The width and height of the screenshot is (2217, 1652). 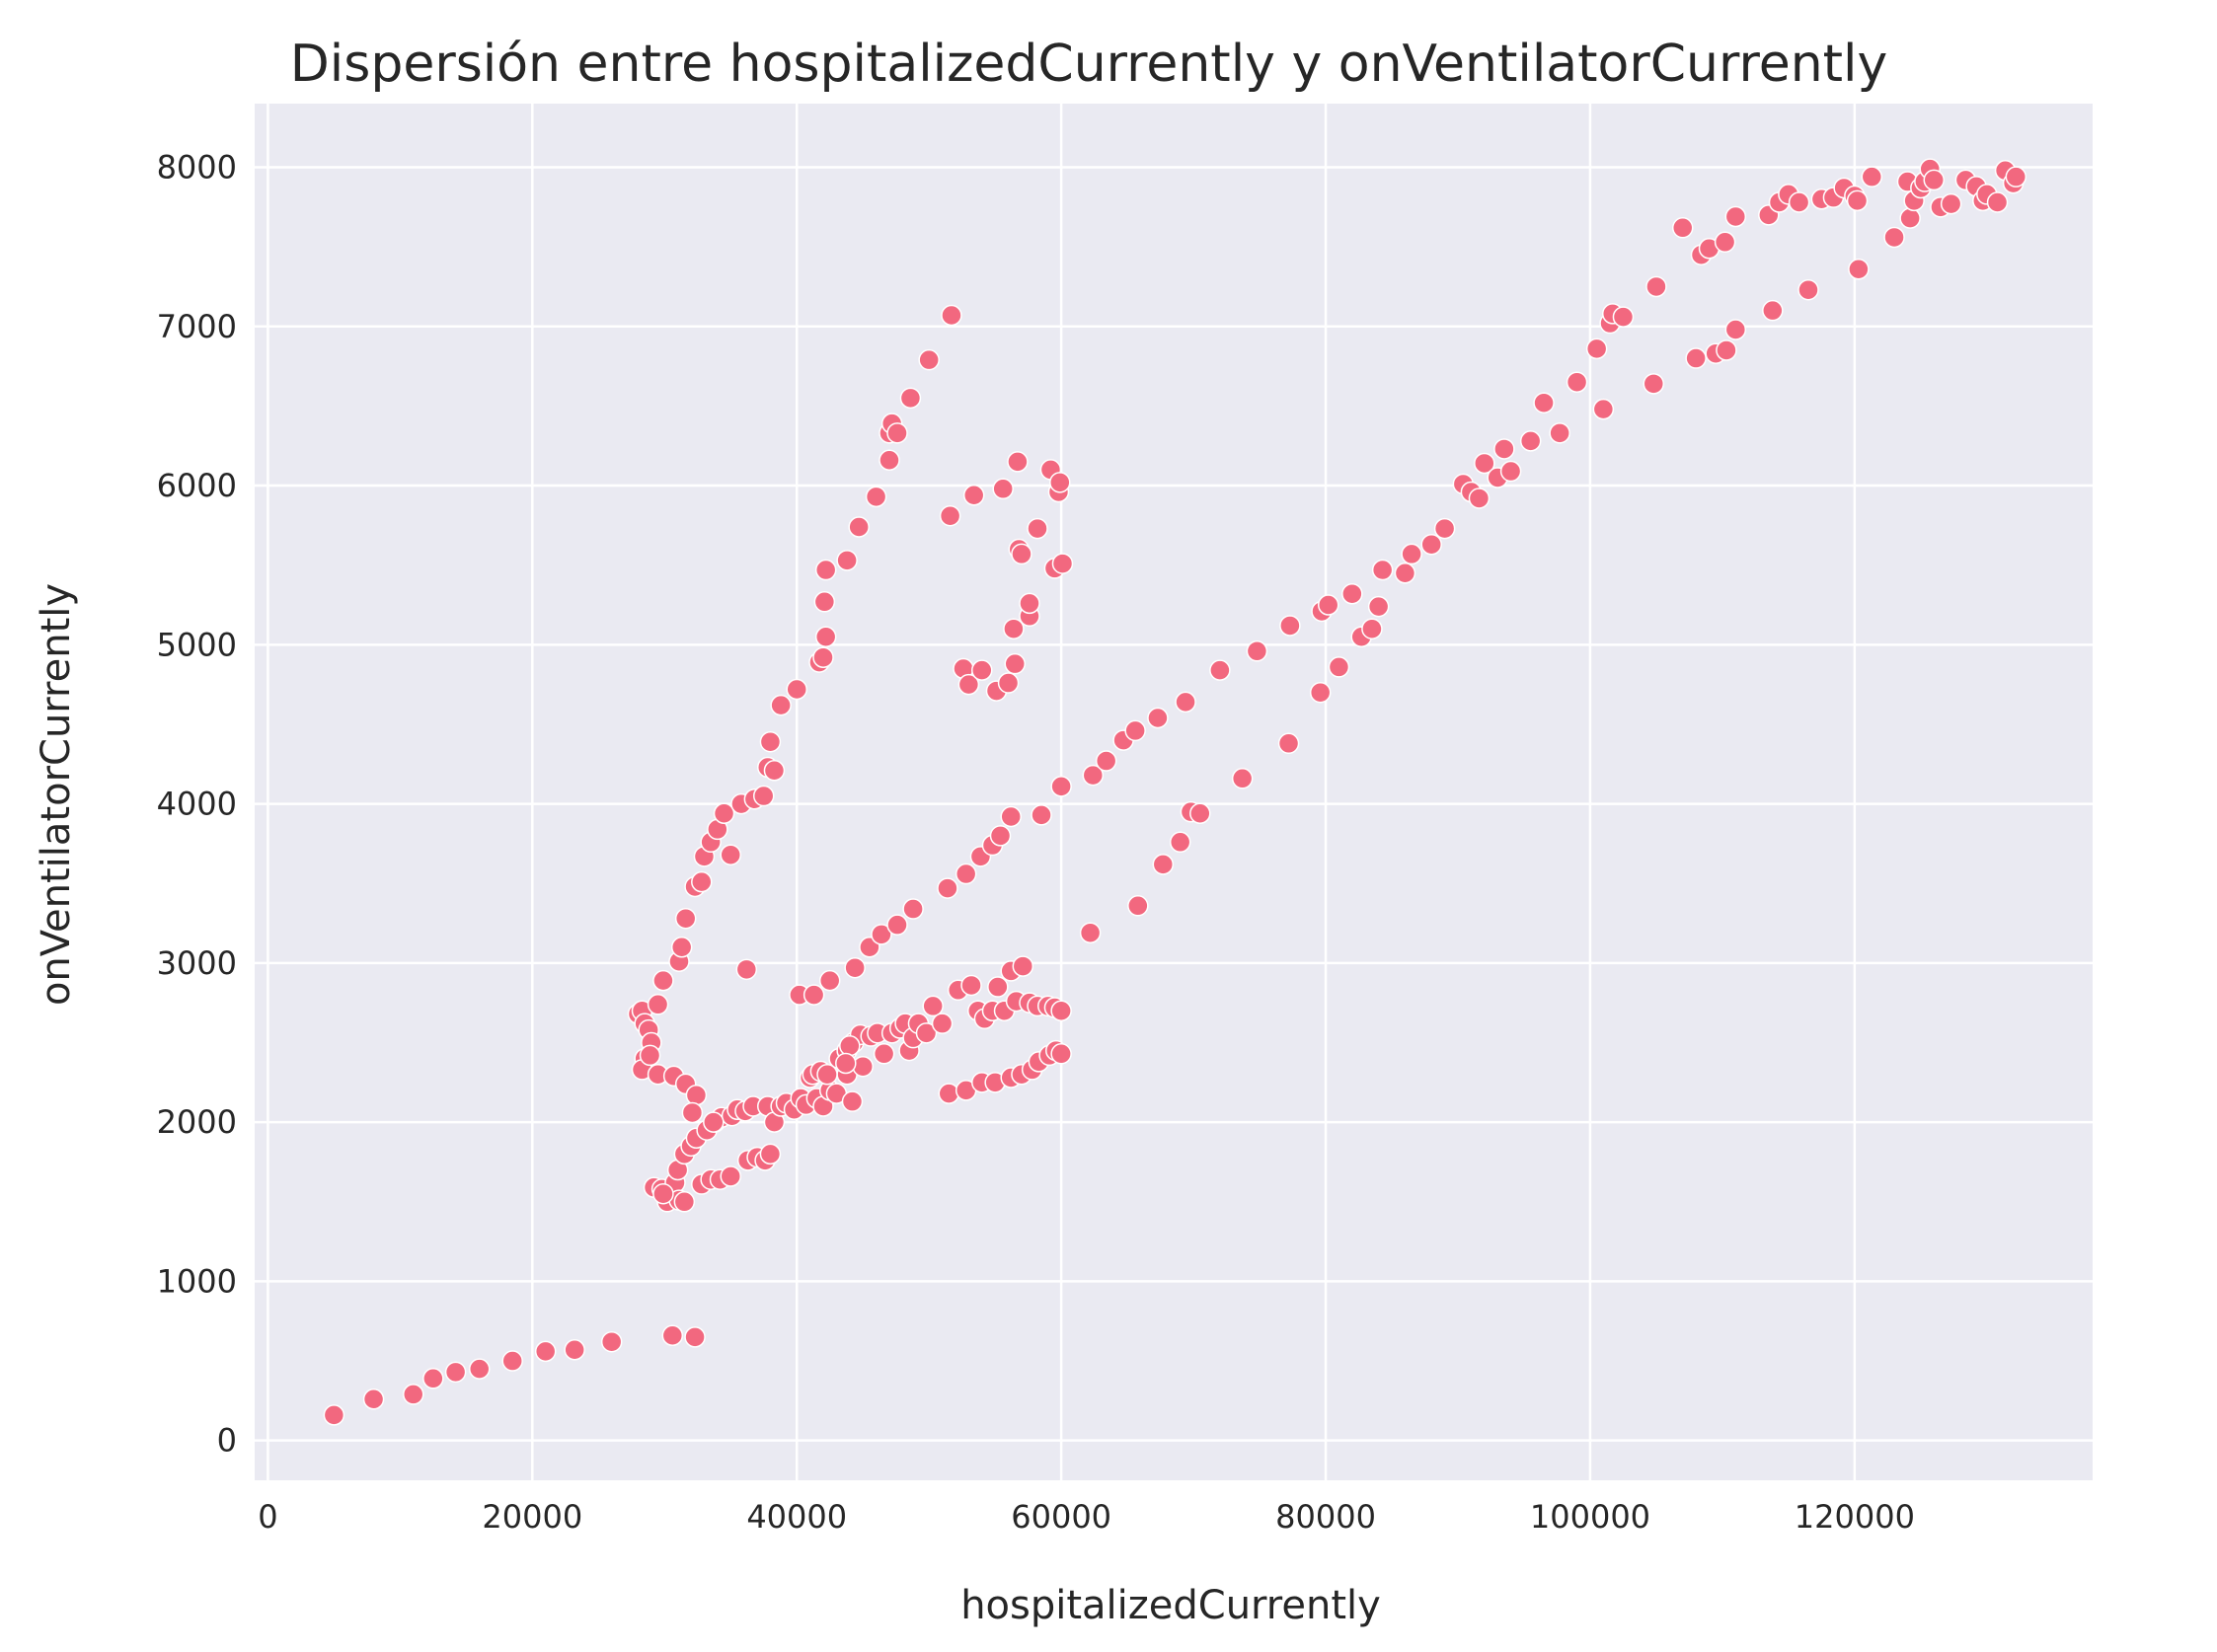 I want to click on y-tick-label: 3000, so click(x=197, y=963).